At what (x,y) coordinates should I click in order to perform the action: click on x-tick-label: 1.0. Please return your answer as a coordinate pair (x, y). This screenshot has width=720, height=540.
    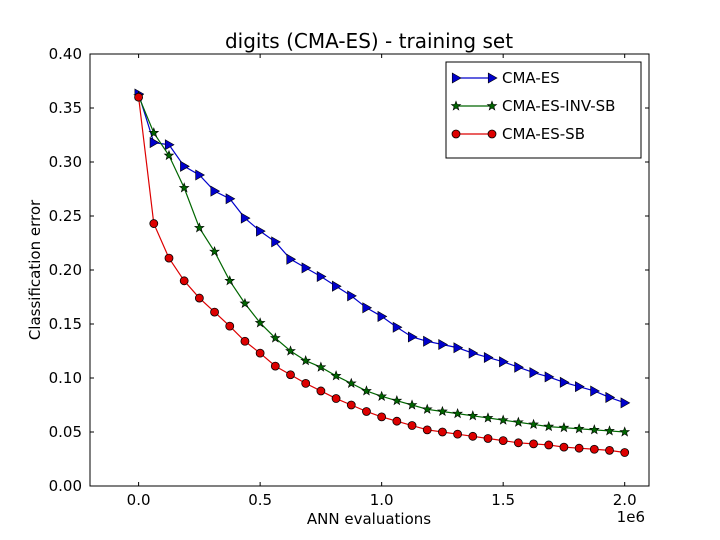
    Looking at the image, I should click on (382, 500).